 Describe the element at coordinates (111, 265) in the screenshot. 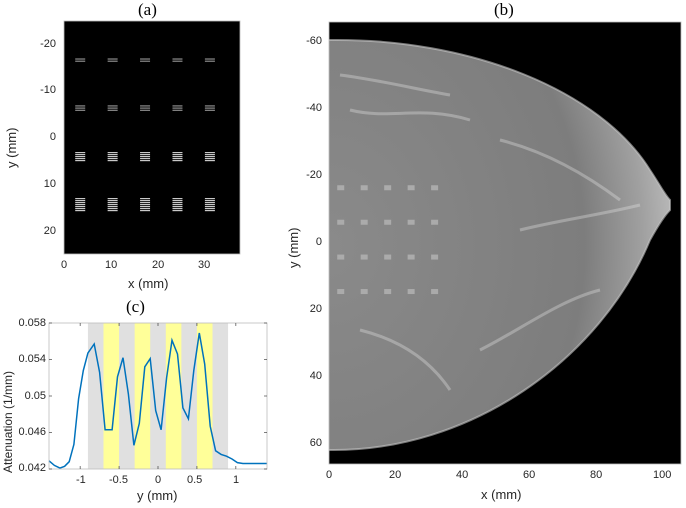

I see `xtick: 10` at that location.